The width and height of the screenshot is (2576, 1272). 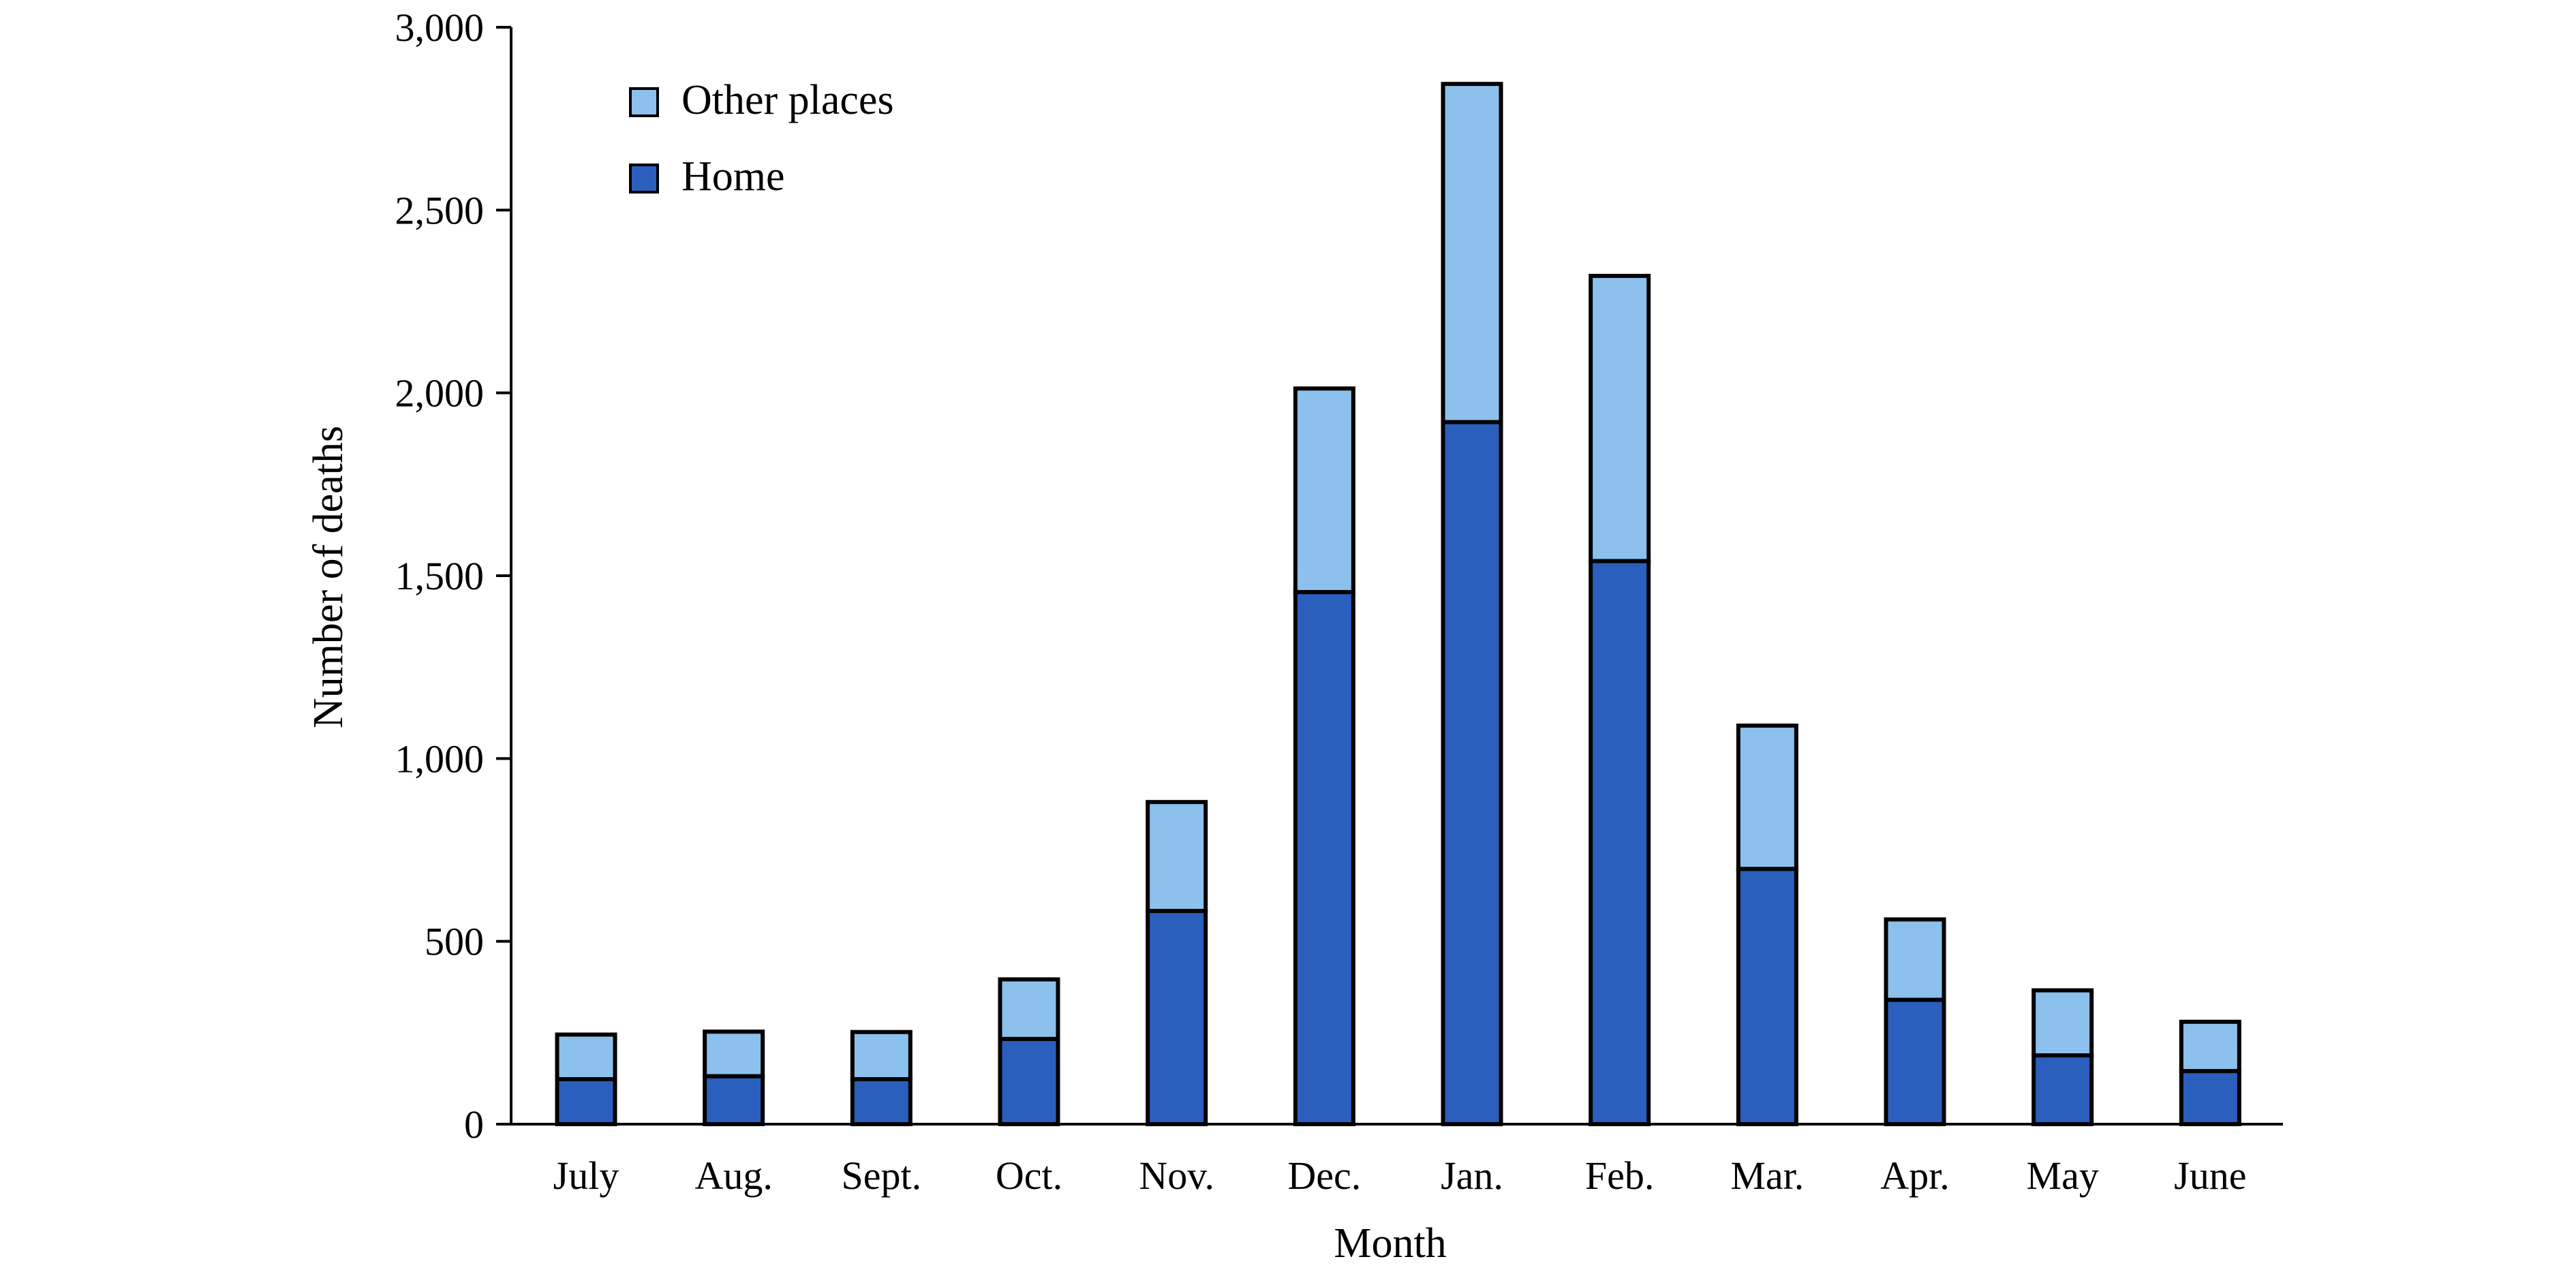 I want to click on x-tick-label: Oct., so click(x=1029, y=1175).